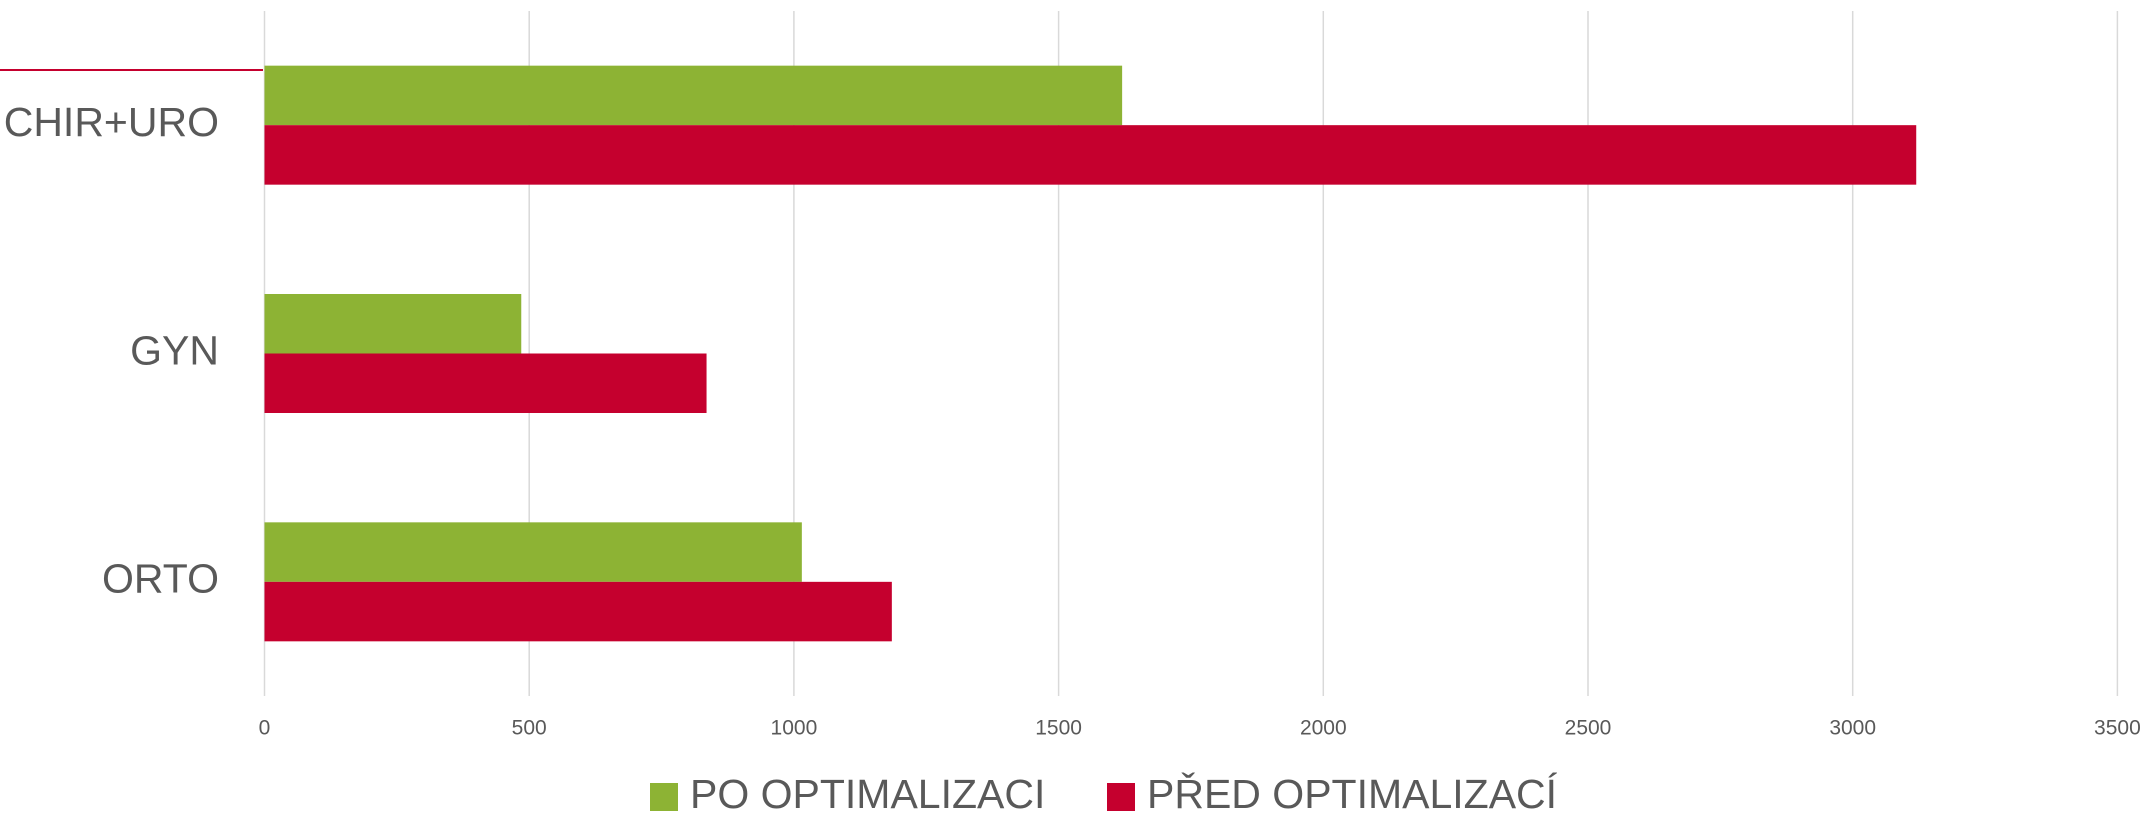 This screenshot has width=2149, height=817. What do you see at coordinates (867, 794) in the screenshot?
I see `legend-label: PO OPTIMALIZACI` at bounding box center [867, 794].